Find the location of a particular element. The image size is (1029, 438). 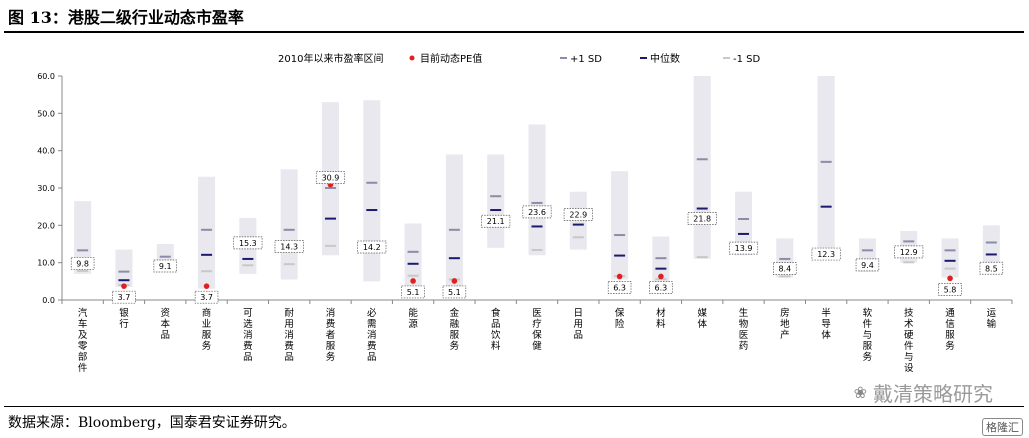

category-label-char: 选 is located at coordinates (248, 324).